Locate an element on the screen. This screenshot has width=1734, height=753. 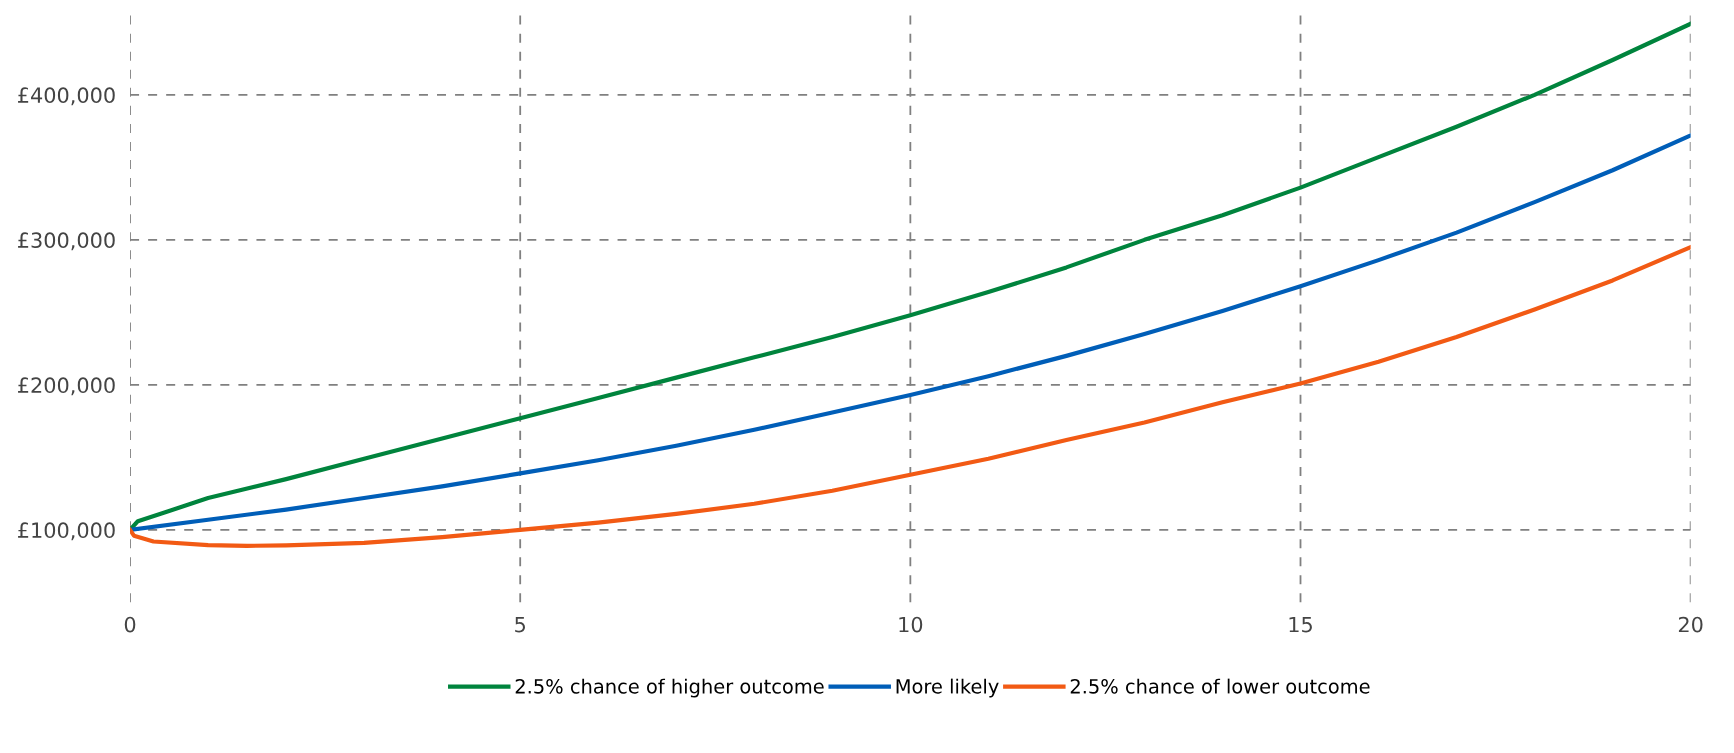
y-tick-label: £100,000 is located at coordinates (66, 531).